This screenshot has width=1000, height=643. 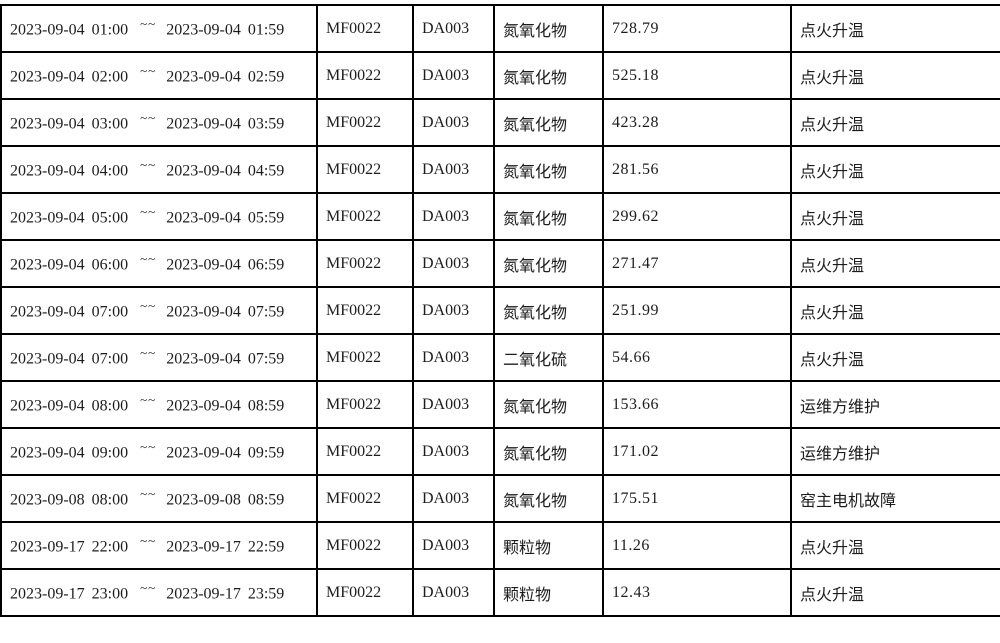 What do you see at coordinates (69, 171) in the screenshot?
I see `time-range-start: 2023-09-04 04:00` at bounding box center [69, 171].